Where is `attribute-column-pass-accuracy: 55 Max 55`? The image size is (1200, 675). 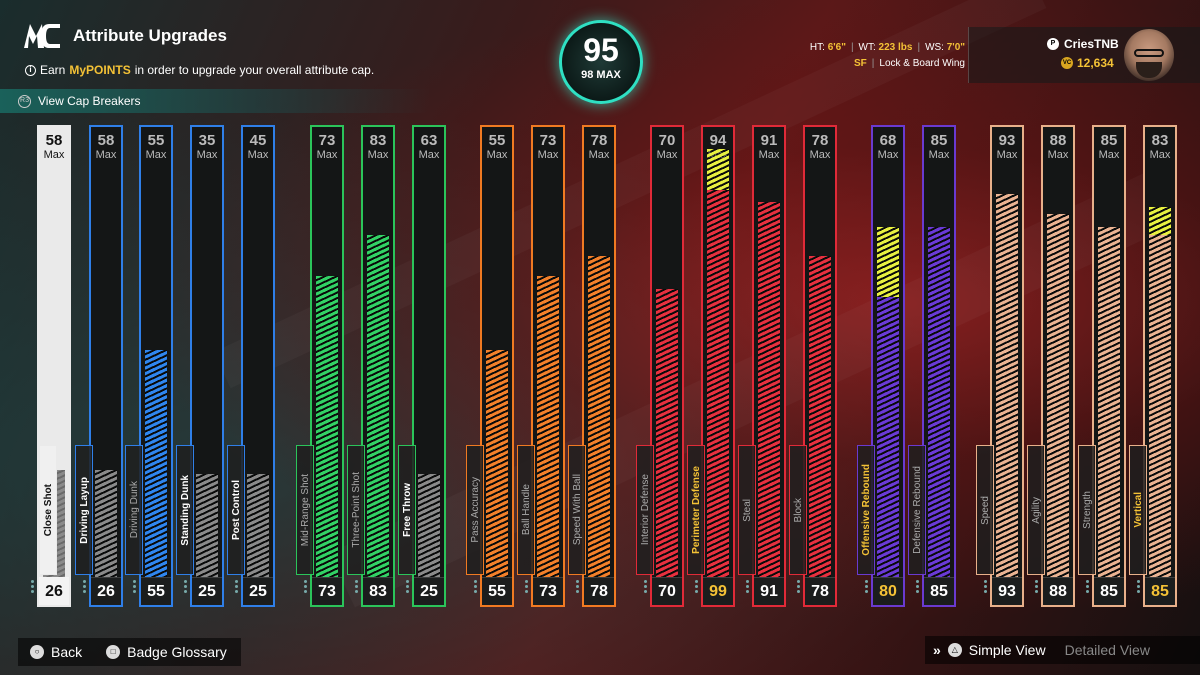 attribute-column-pass-accuracy: 55 Max 55 is located at coordinates (497, 366).